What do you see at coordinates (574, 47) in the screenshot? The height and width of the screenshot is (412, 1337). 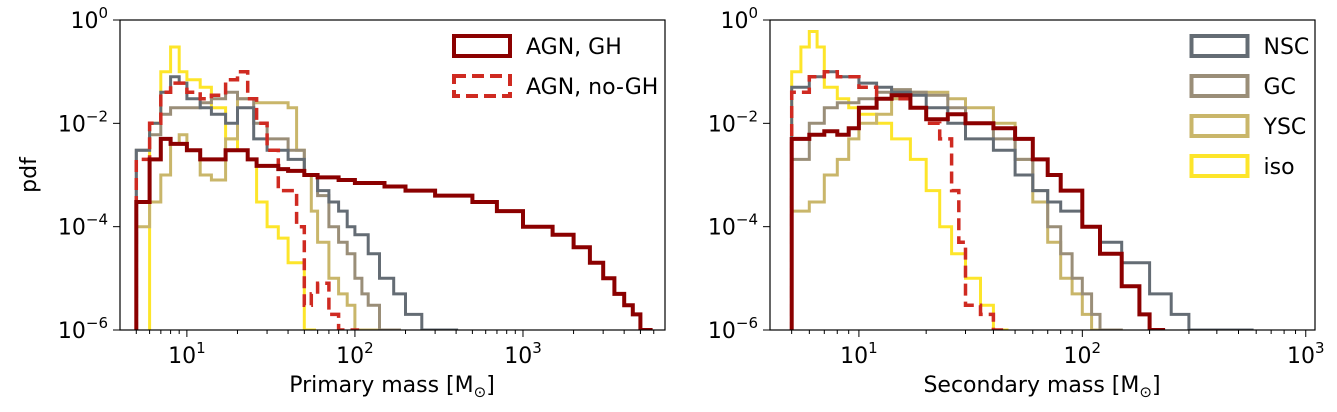 I see `legend-label-agn_gh: AGN, GH` at bounding box center [574, 47].